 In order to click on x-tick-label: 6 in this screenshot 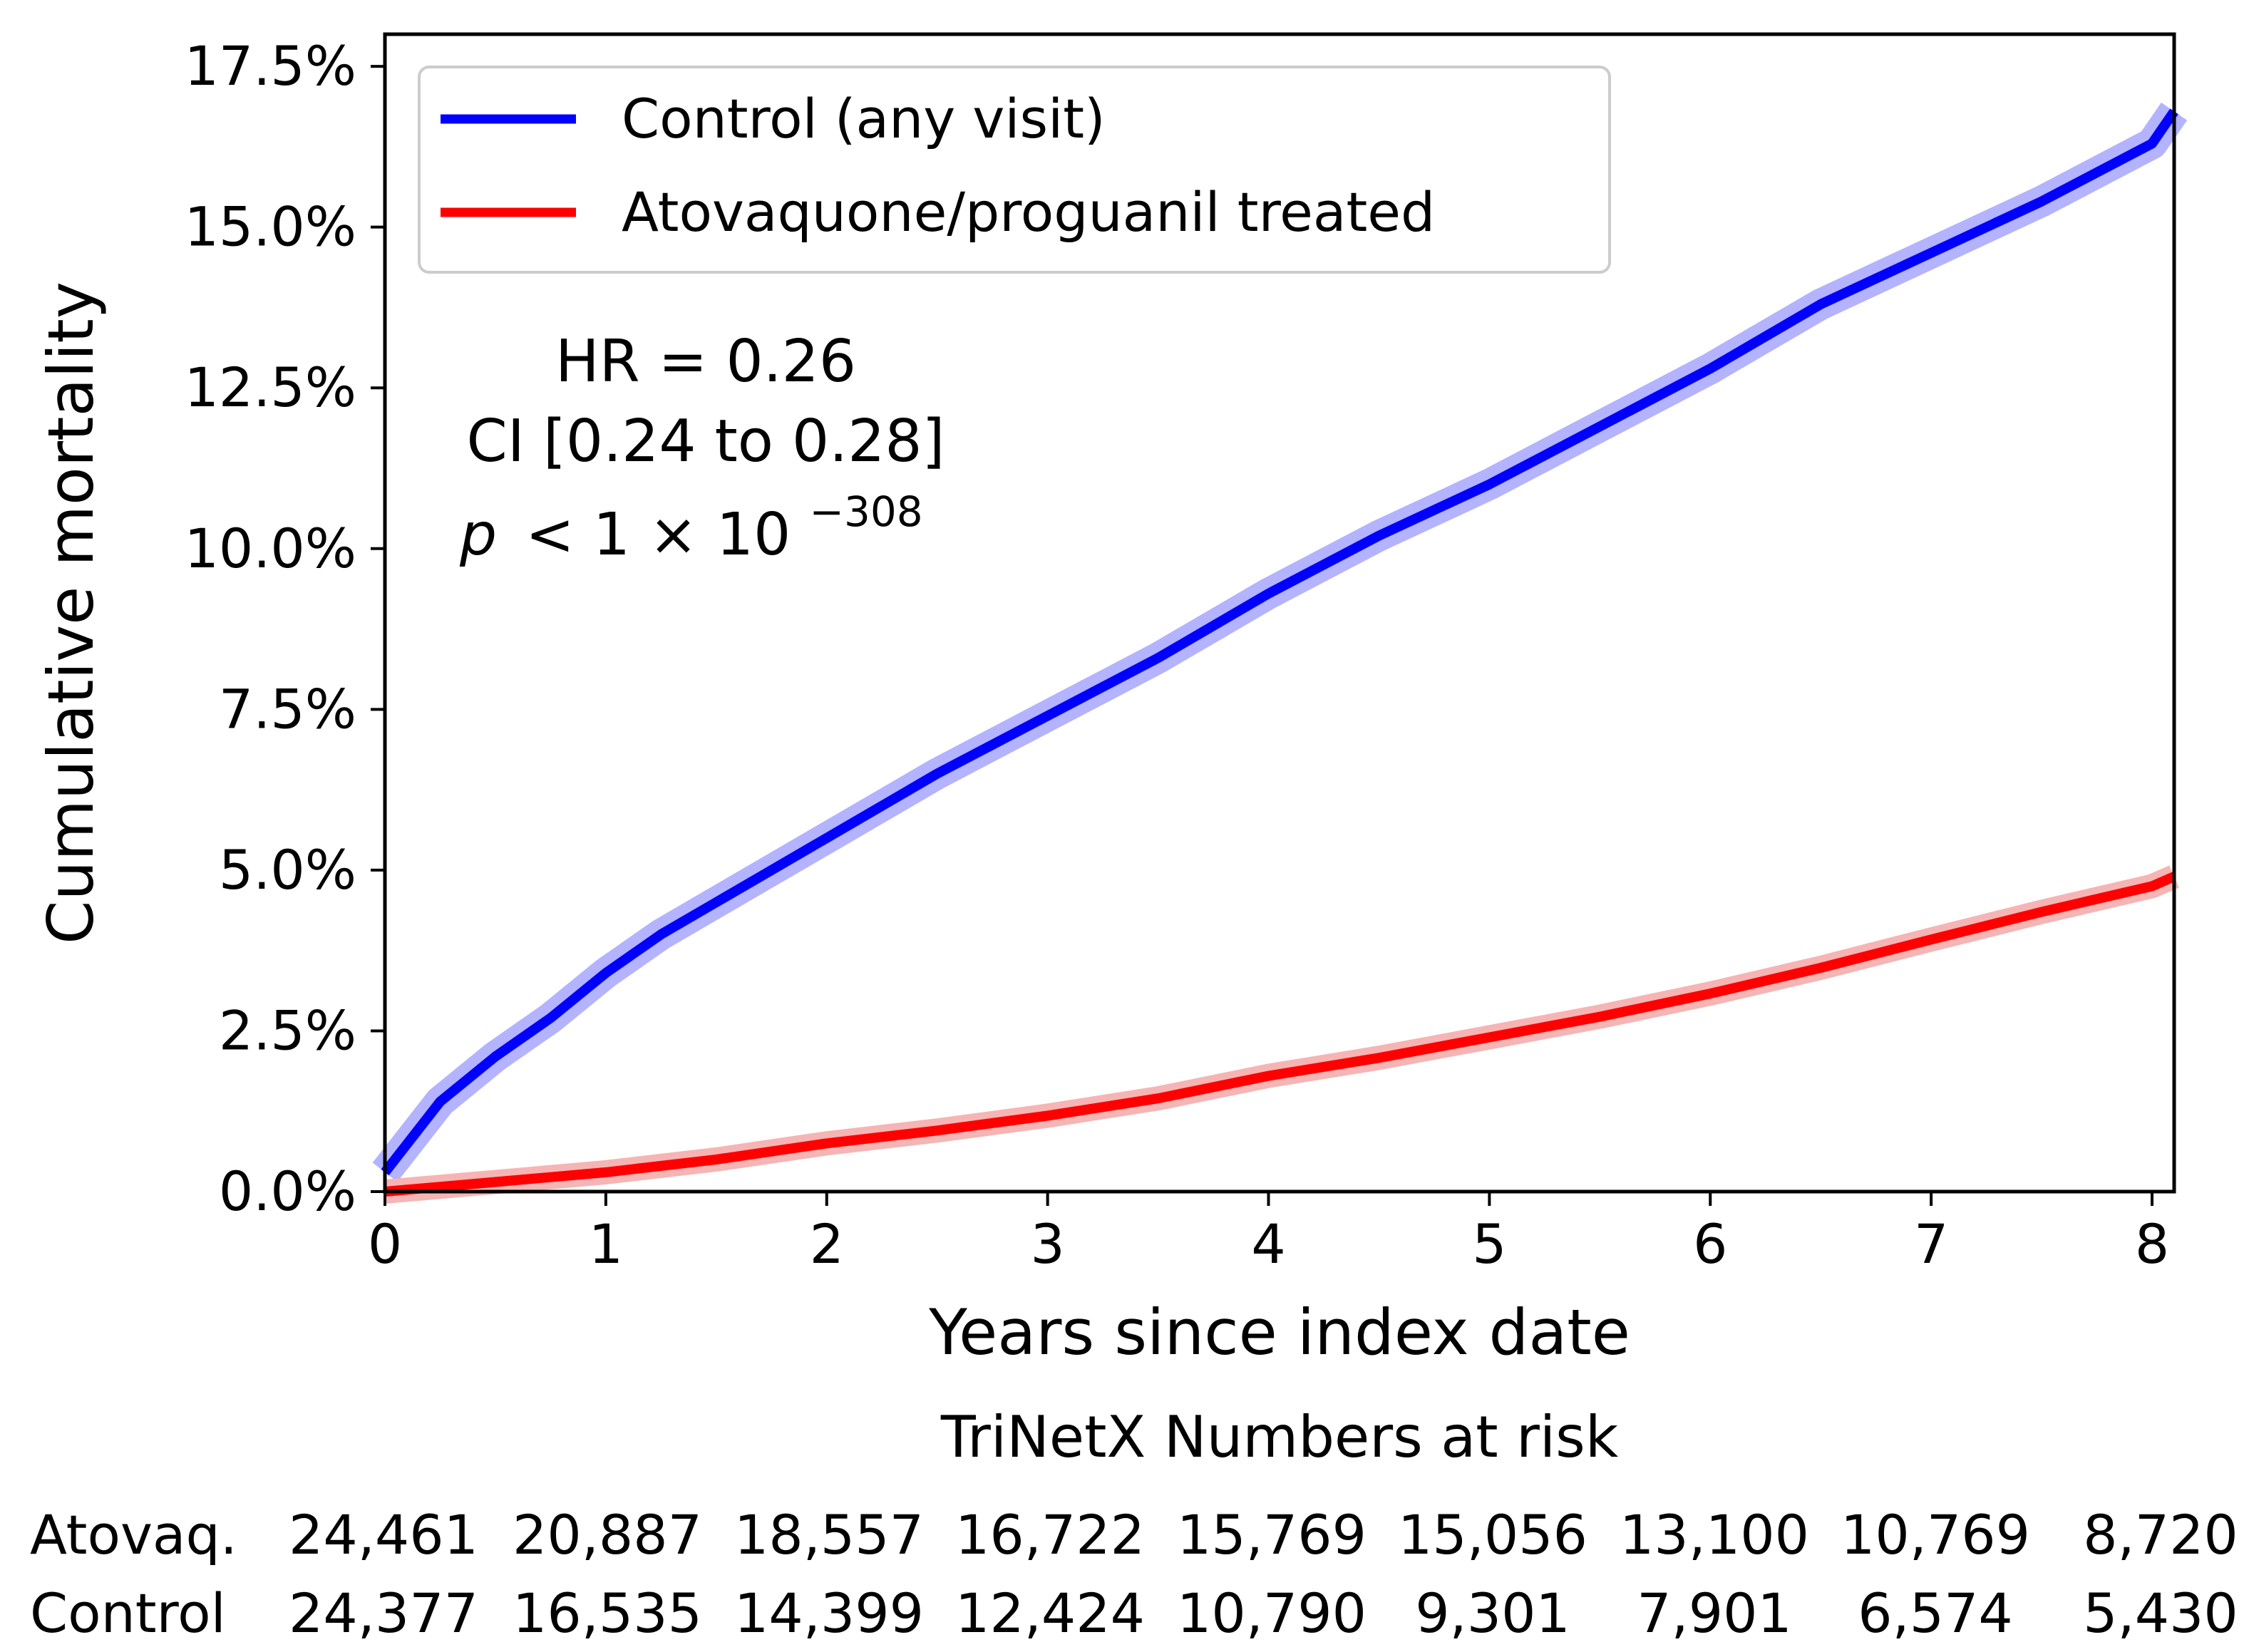, I will do `click(1710, 1244)`.